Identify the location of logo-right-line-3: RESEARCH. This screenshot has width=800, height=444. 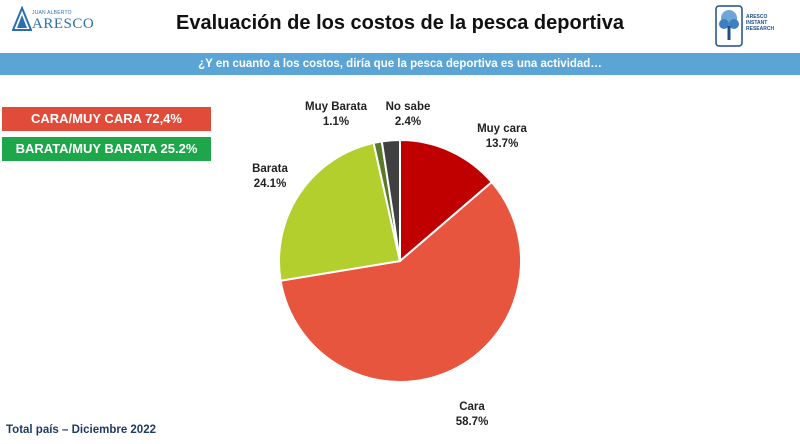
(760, 29).